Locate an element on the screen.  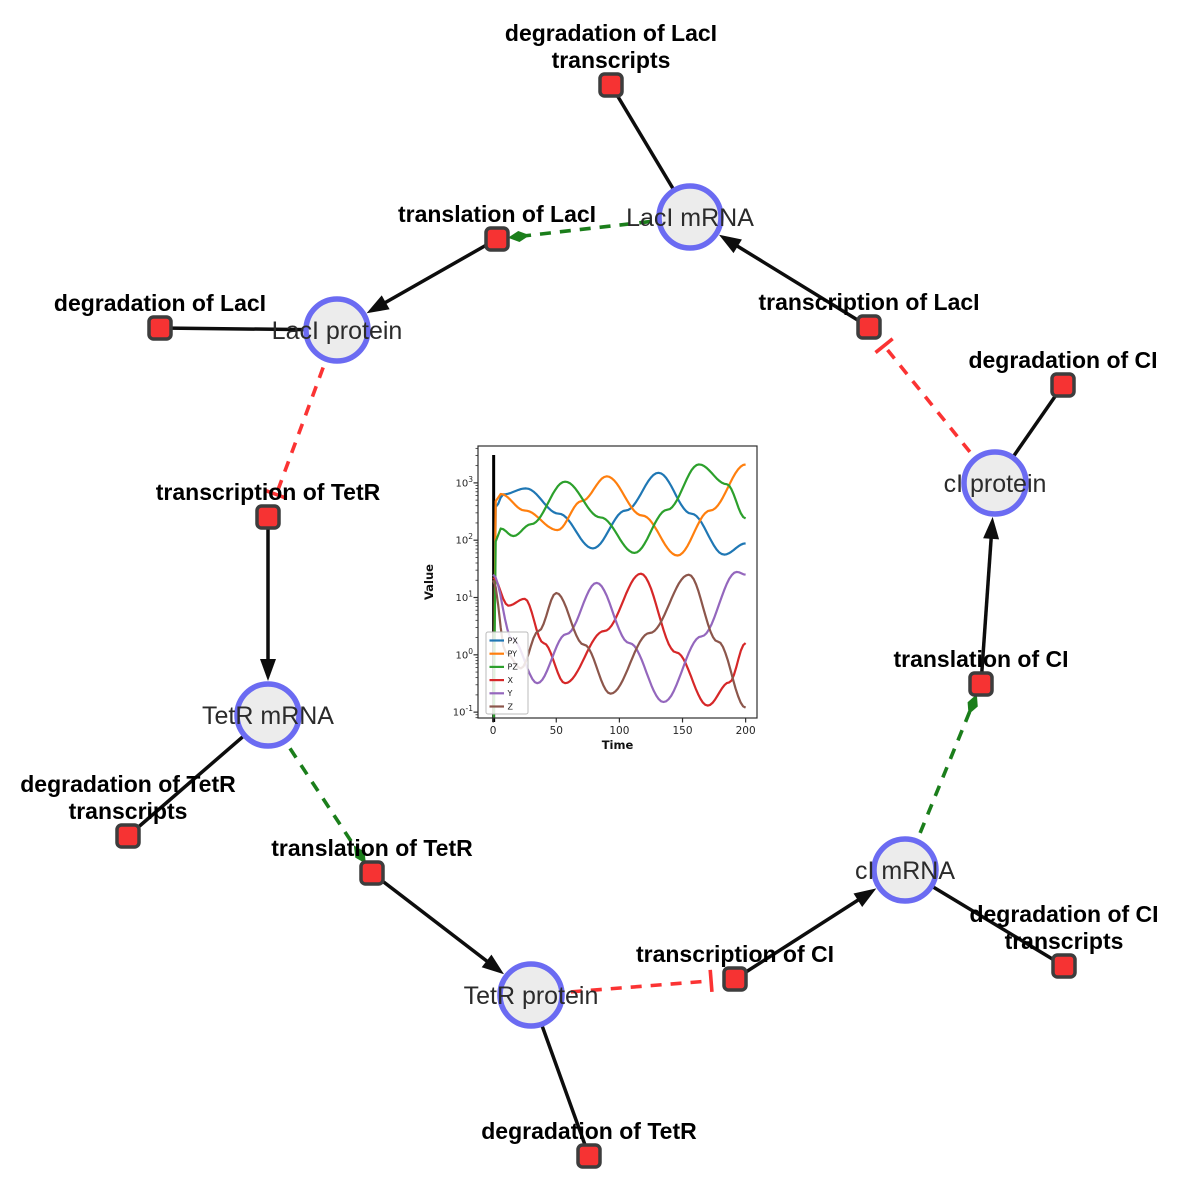
reaction-node-deg_laci is located at coordinates (160, 328).